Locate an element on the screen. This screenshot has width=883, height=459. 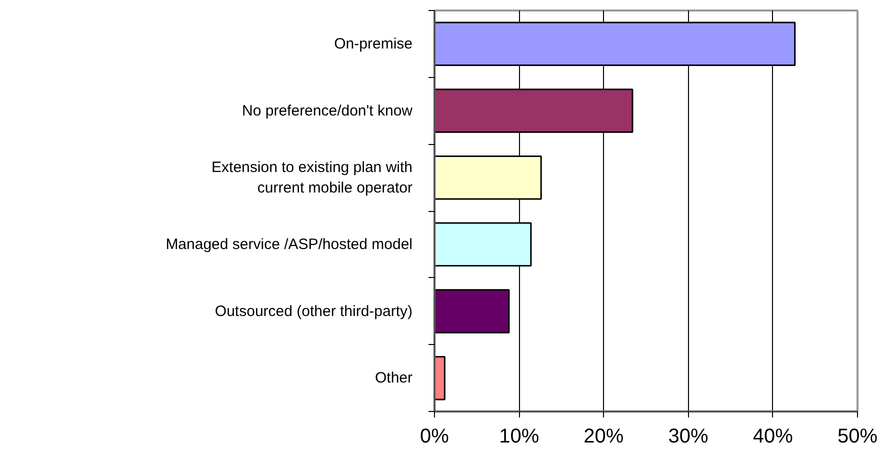
y-tick-label: Managed service /ASP/hosted model is located at coordinates (289, 244).